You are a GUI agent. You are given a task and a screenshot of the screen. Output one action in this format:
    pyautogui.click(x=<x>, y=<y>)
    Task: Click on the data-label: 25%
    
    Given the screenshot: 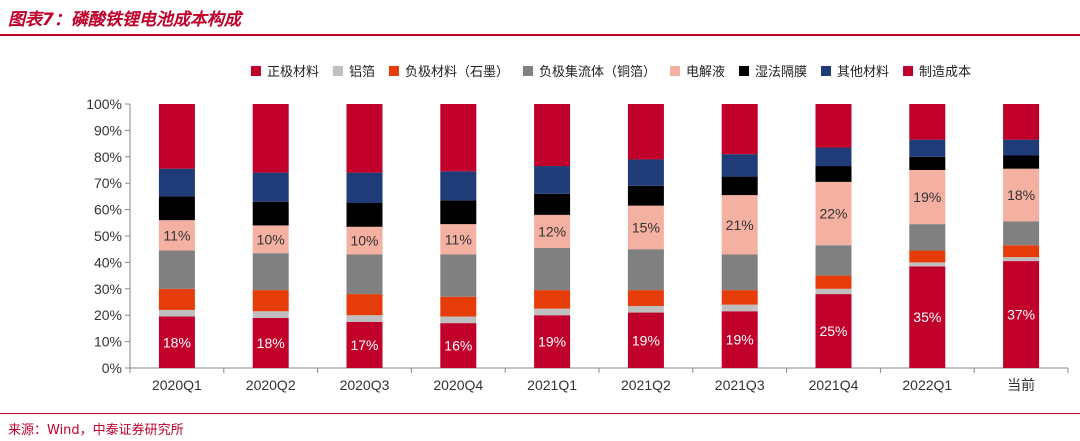 What is the action you would take?
    pyautogui.click(x=833, y=331)
    